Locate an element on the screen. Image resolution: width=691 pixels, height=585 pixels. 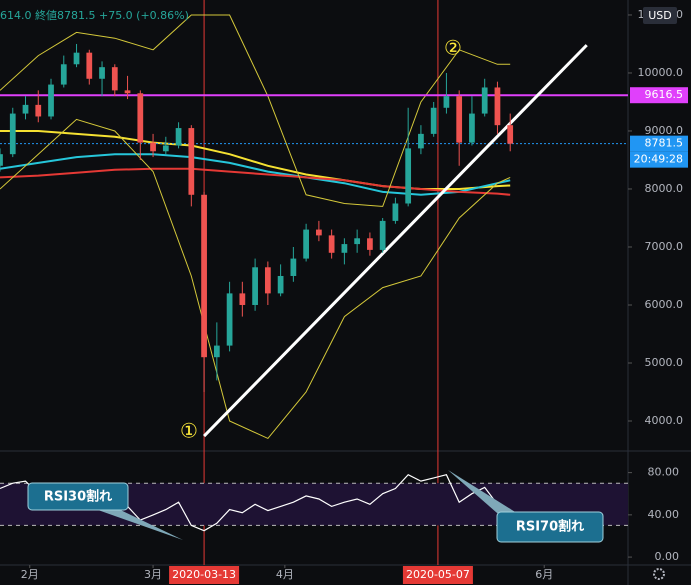
y-tick-label: 10000.0 is located at coordinates (661, 72).